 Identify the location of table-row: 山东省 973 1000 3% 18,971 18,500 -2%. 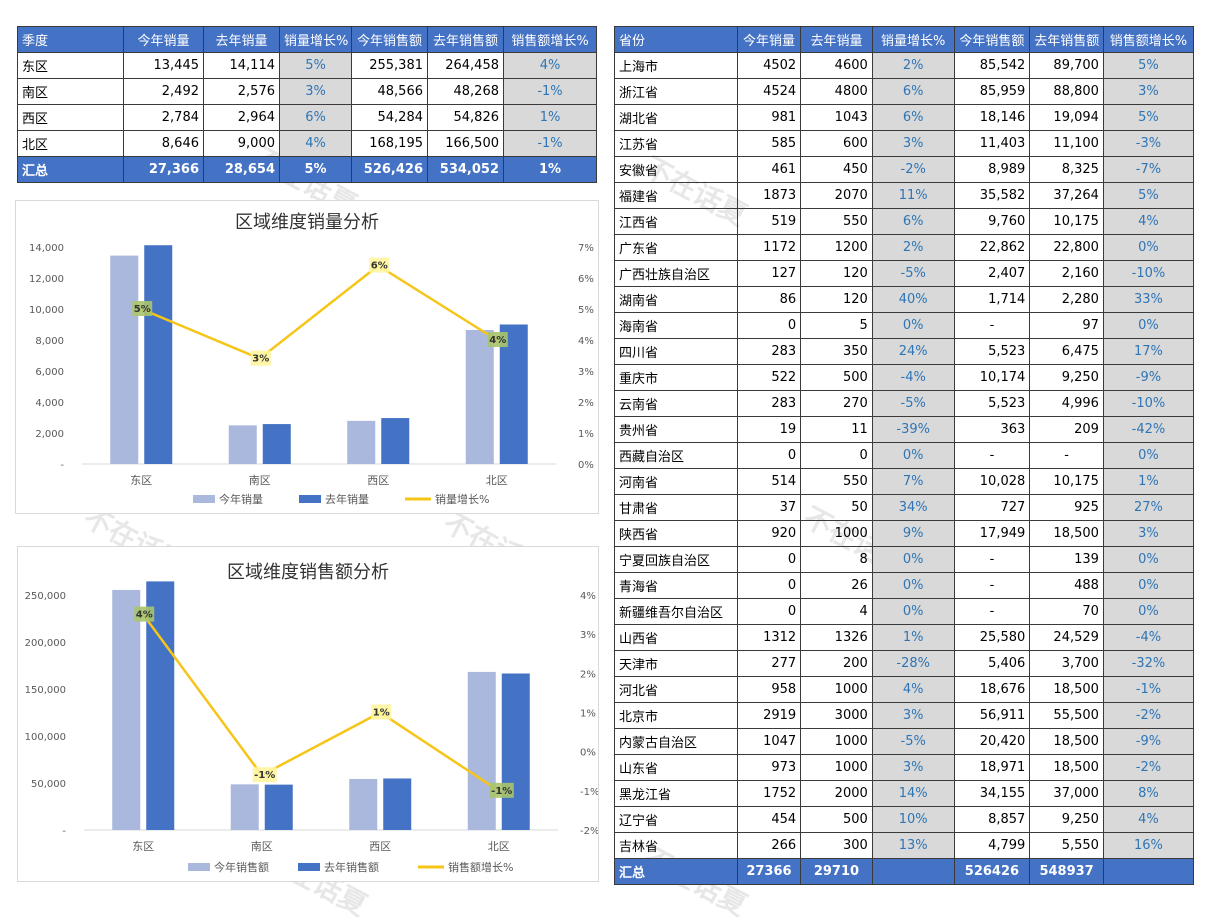
(904, 767).